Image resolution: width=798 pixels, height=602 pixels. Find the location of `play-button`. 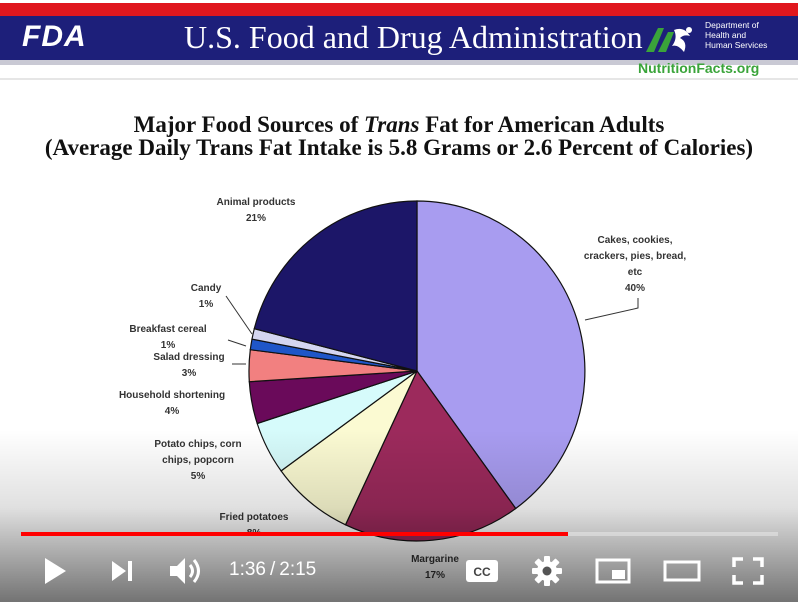

play-button is located at coordinates (54, 571).